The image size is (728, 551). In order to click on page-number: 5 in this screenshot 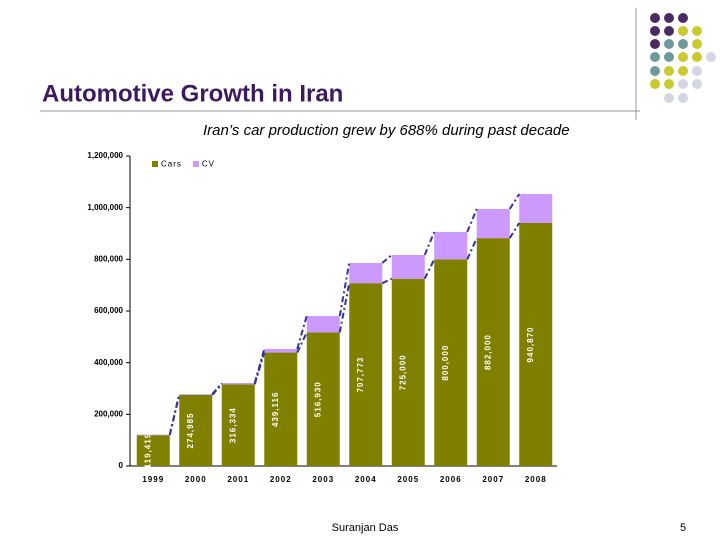, I will do `click(683, 528)`.